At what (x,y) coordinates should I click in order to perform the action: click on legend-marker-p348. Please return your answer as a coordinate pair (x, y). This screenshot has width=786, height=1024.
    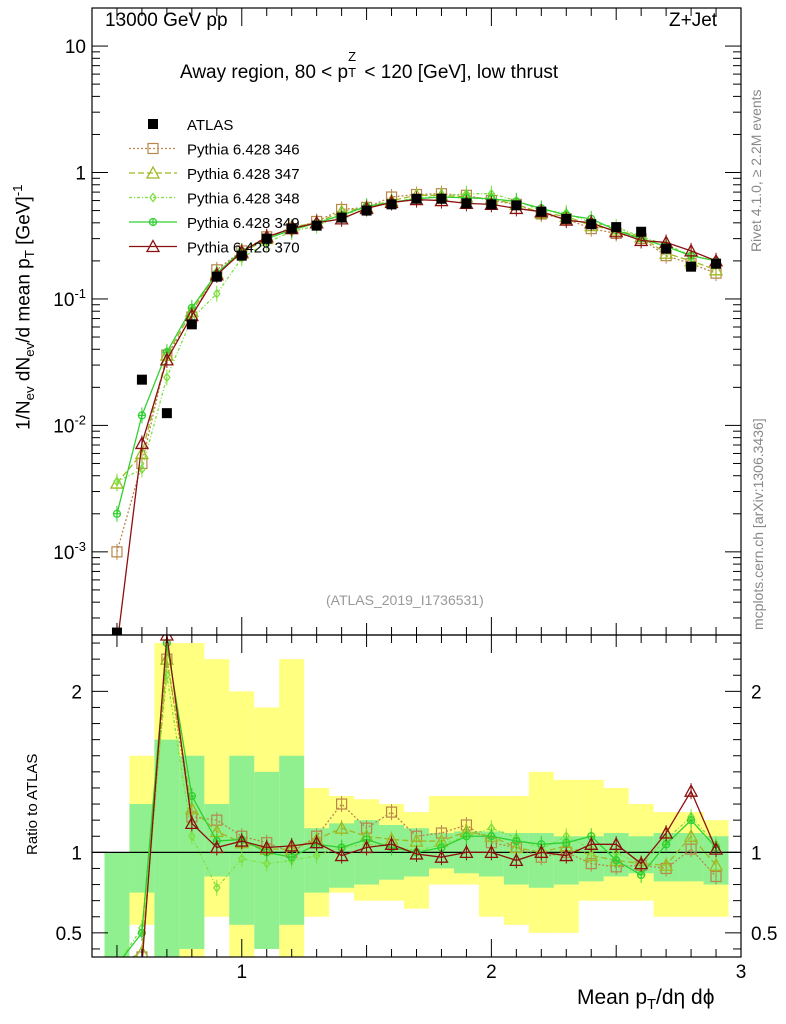
    Looking at the image, I should click on (153, 197).